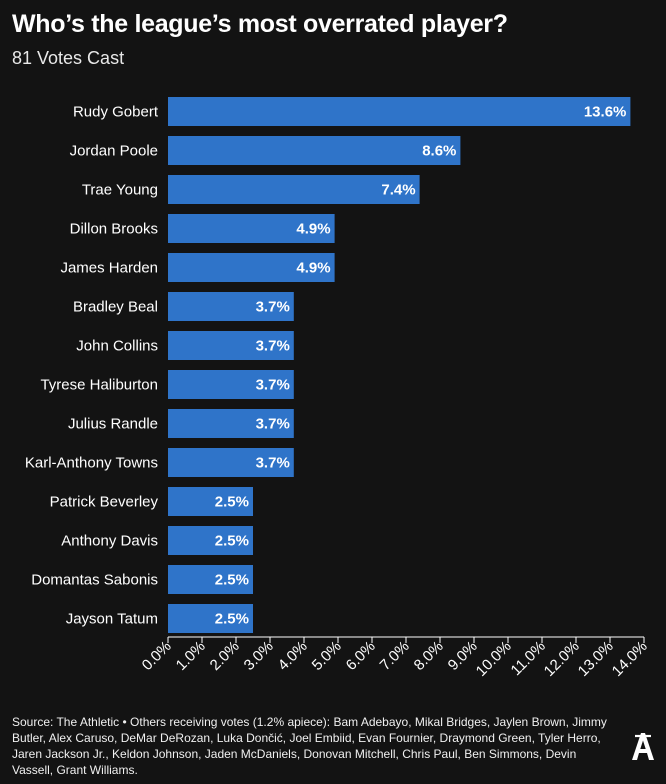 This screenshot has width=666, height=784. I want to click on category-label: Dillon Brooks, so click(114, 229).